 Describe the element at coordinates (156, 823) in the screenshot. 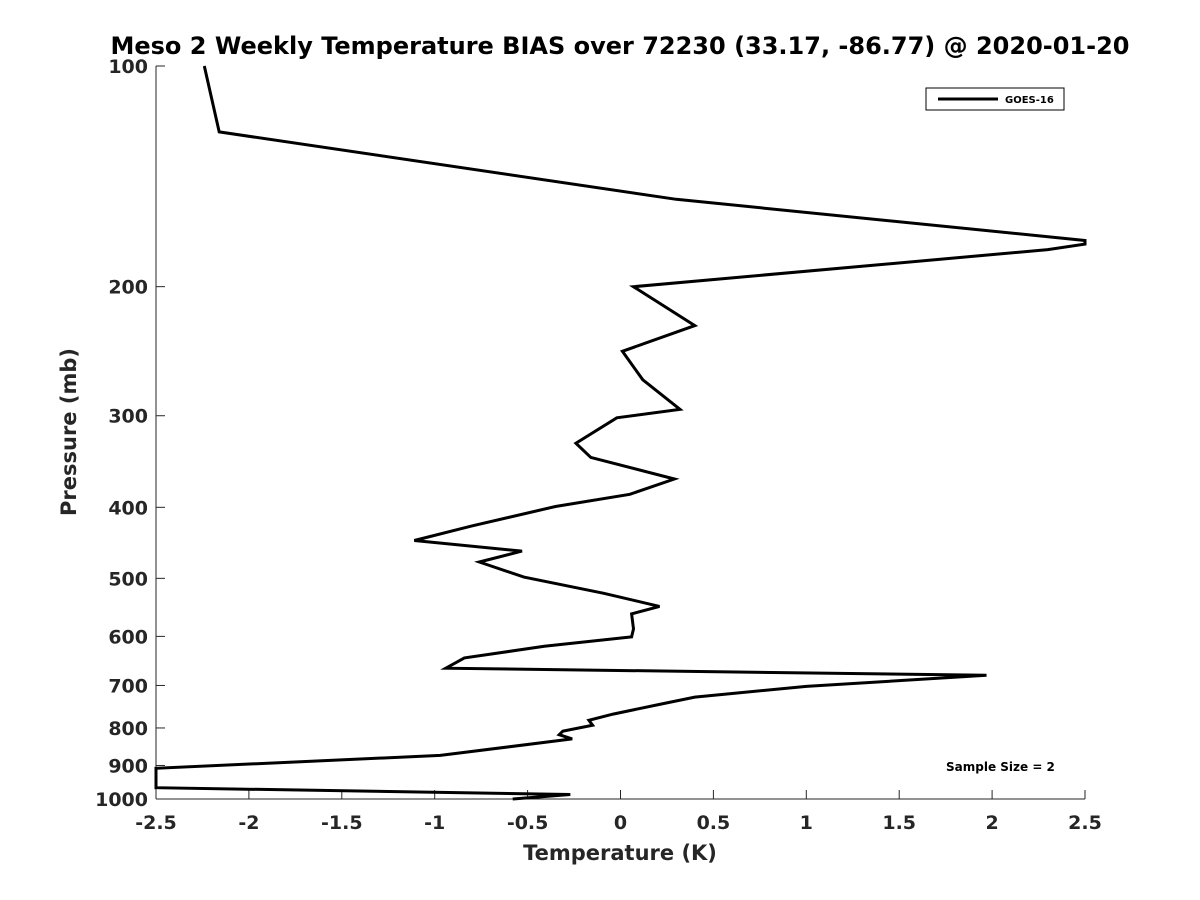

I see `x-tick-label: -2.5` at that location.